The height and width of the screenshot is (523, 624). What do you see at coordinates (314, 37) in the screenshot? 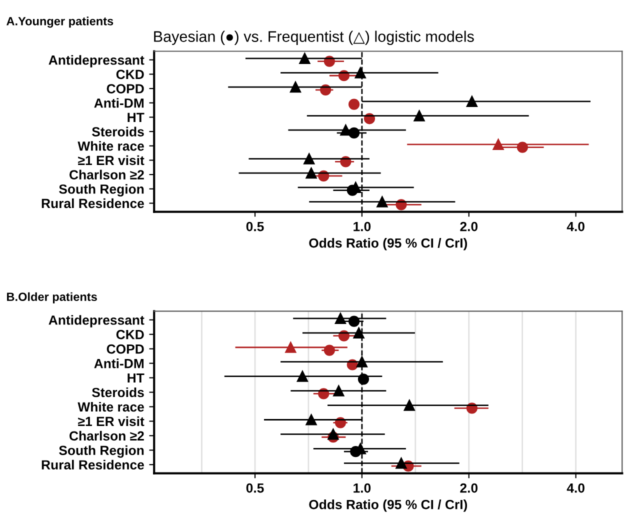
I see `chart-subtitle: Bayesian (●) vs. Frequentist (△) logistic models` at bounding box center [314, 37].